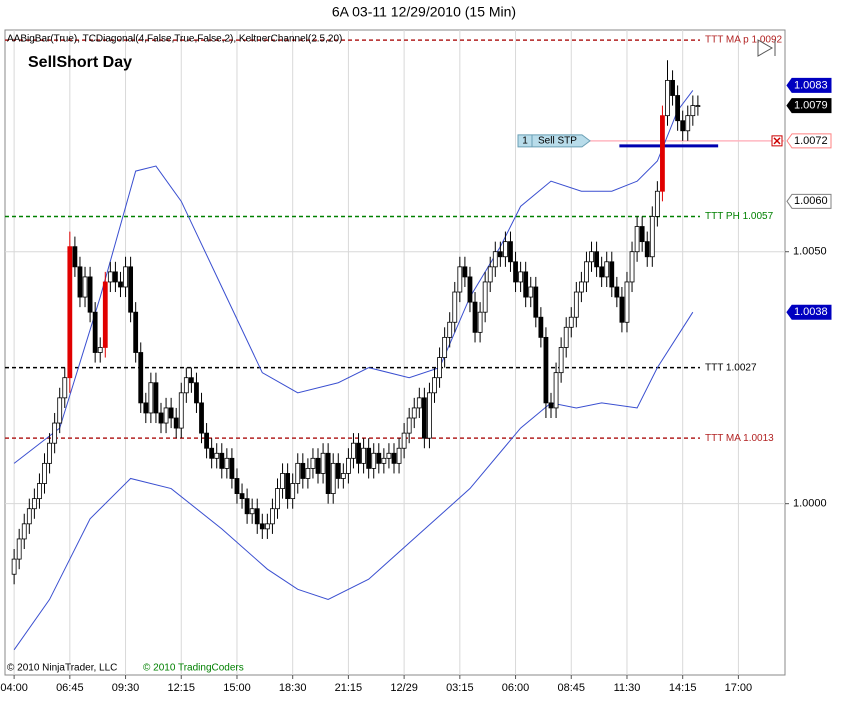  Describe the element at coordinates (404, 688) in the screenshot. I see `x-tick-label: 12/29` at that location.